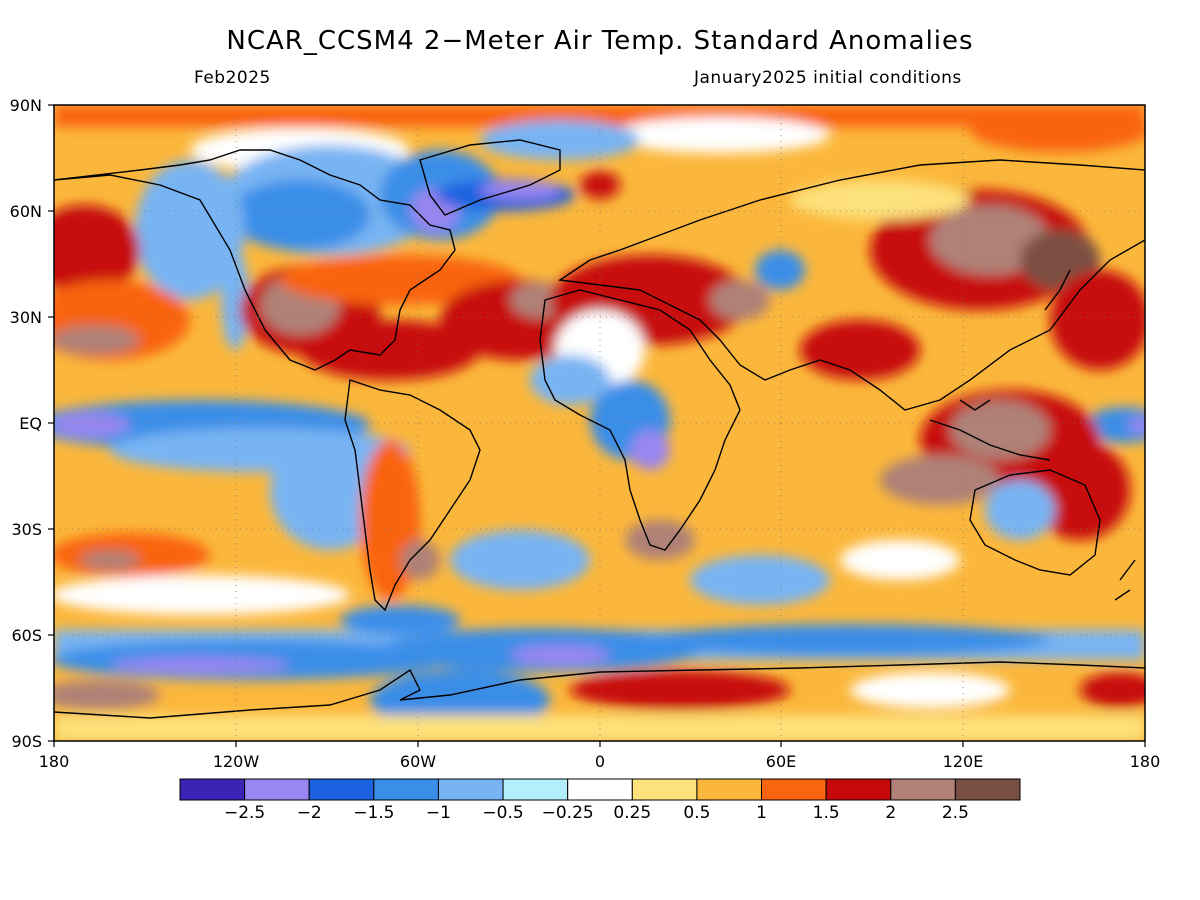 The height and width of the screenshot is (900, 1200). Describe the element at coordinates (26, 635) in the screenshot. I see `lat-label-60s: 60S` at that location.